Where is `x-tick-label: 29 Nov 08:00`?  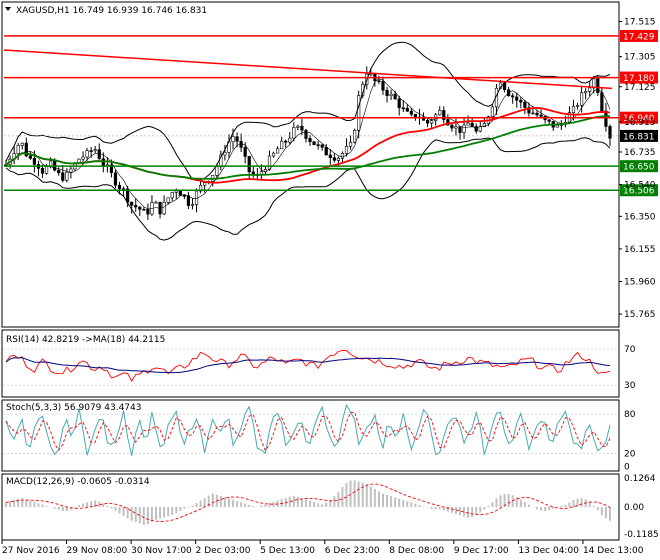 x-tick-label: 29 Nov 08:00 is located at coordinates (97, 551).